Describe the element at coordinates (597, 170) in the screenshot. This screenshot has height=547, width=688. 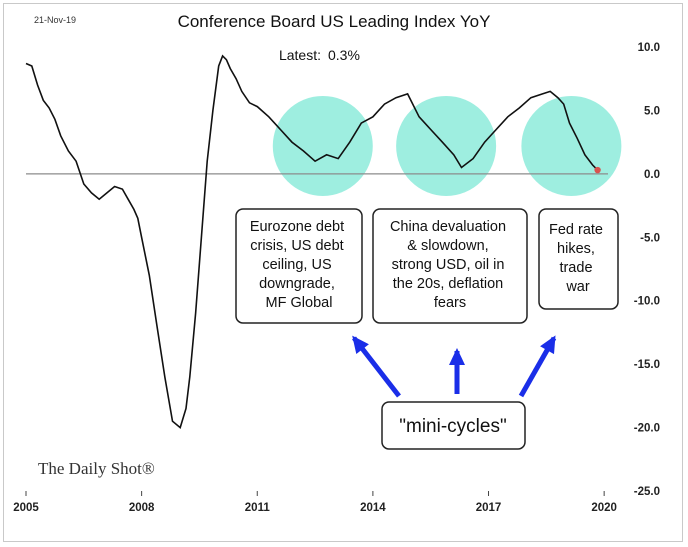
I see `latest-point-marker` at that location.